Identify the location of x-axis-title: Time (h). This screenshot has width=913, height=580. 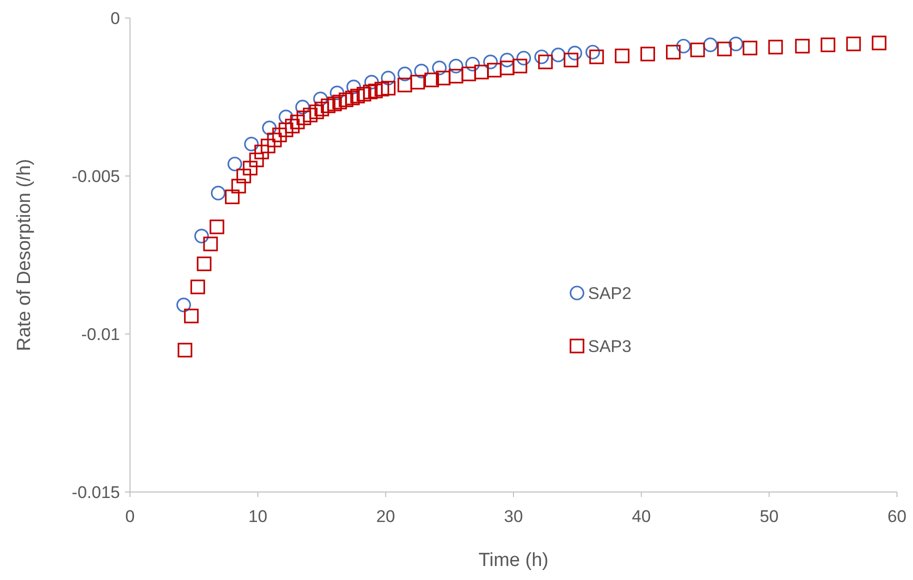
(513, 560).